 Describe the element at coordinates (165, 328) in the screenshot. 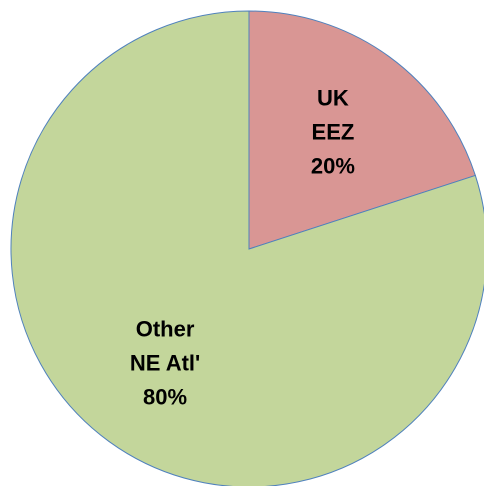

I see `category-line: Other` at that location.